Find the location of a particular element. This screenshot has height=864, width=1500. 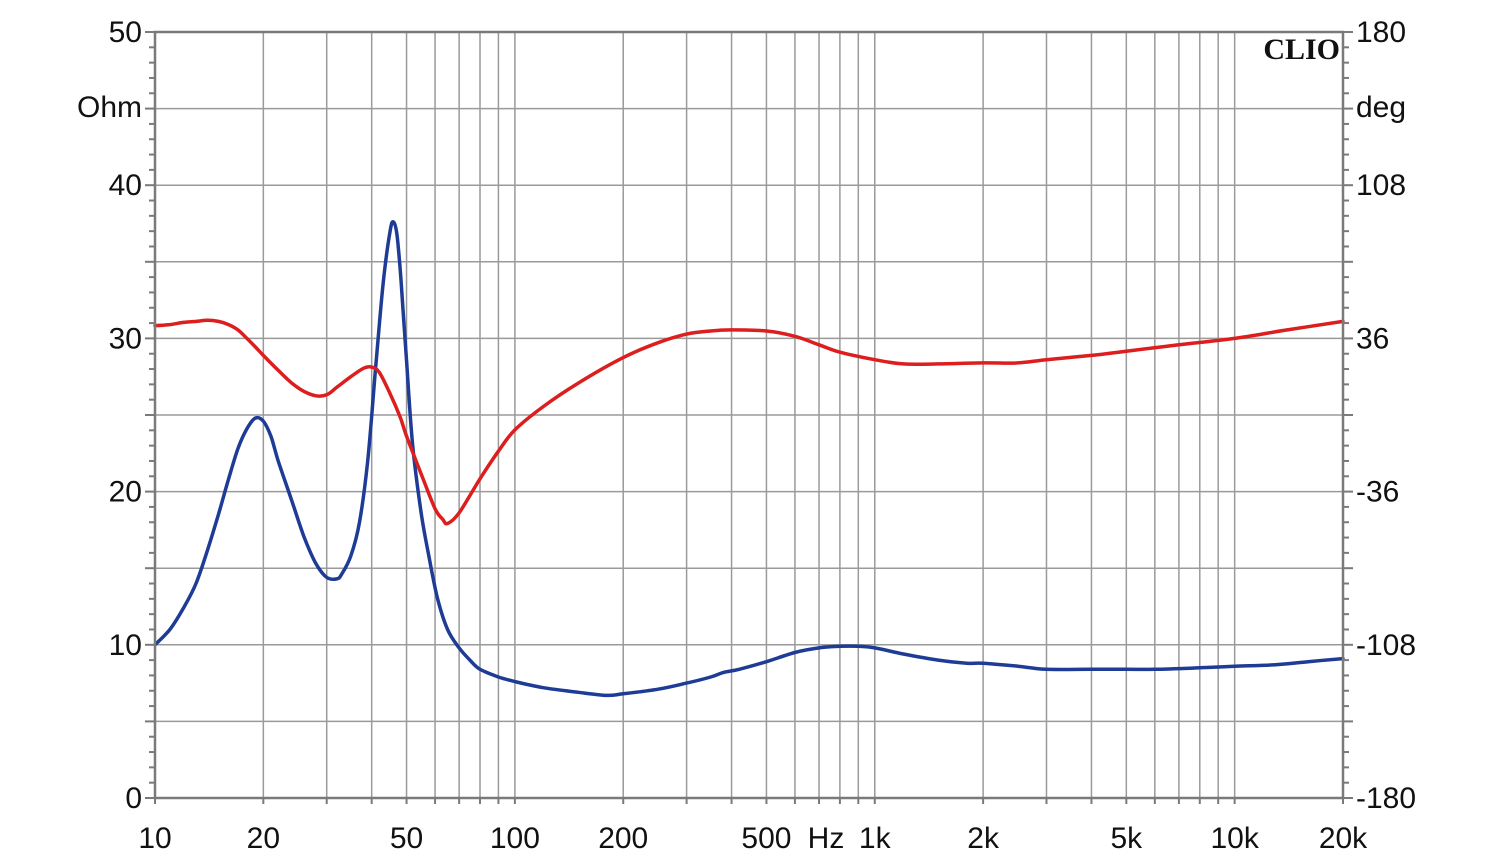

y-right-tick-label: 36 is located at coordinates (1372, 338).